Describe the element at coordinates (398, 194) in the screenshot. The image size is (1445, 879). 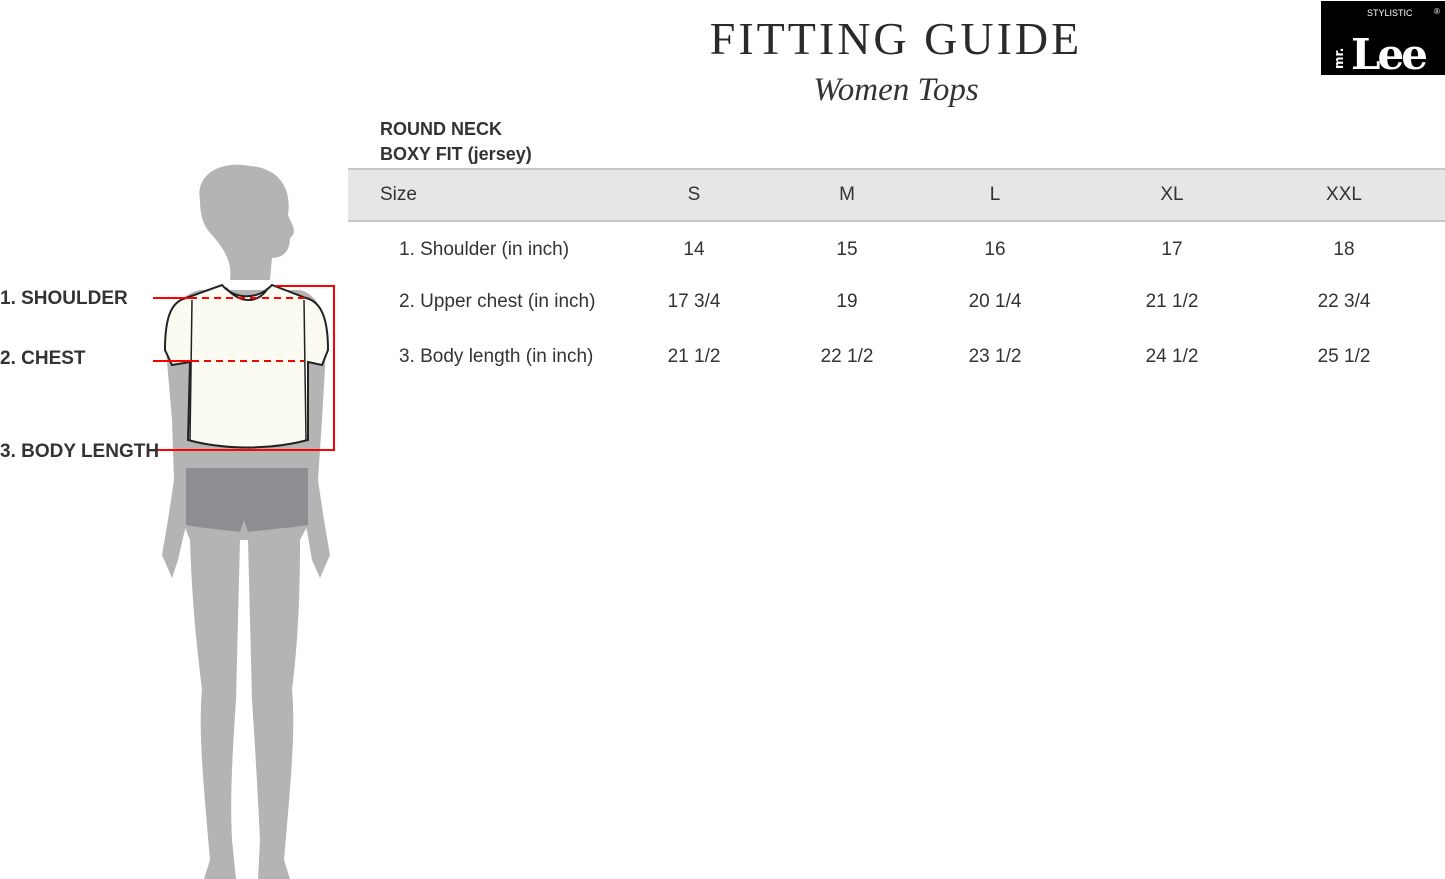
I see `header-size: Size` at that location.